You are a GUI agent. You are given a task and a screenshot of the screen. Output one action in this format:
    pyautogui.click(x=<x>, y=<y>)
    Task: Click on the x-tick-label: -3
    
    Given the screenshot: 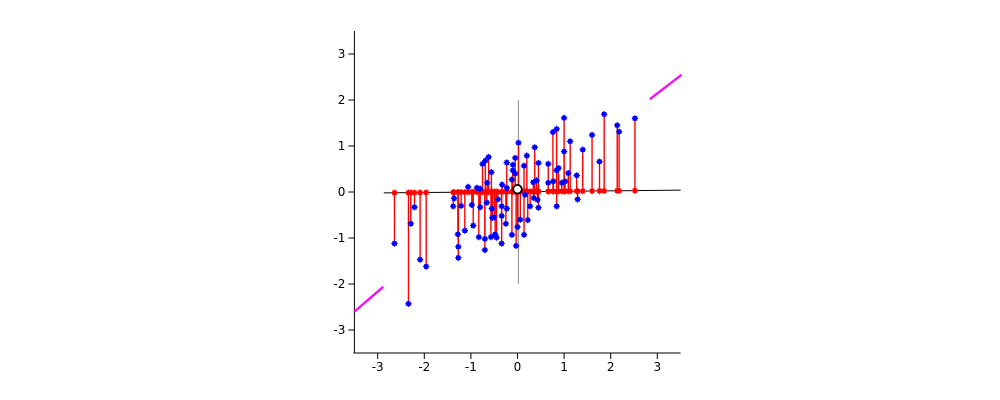 What is the action you would take?
    pyautogui.click(x=378, y=367)
    